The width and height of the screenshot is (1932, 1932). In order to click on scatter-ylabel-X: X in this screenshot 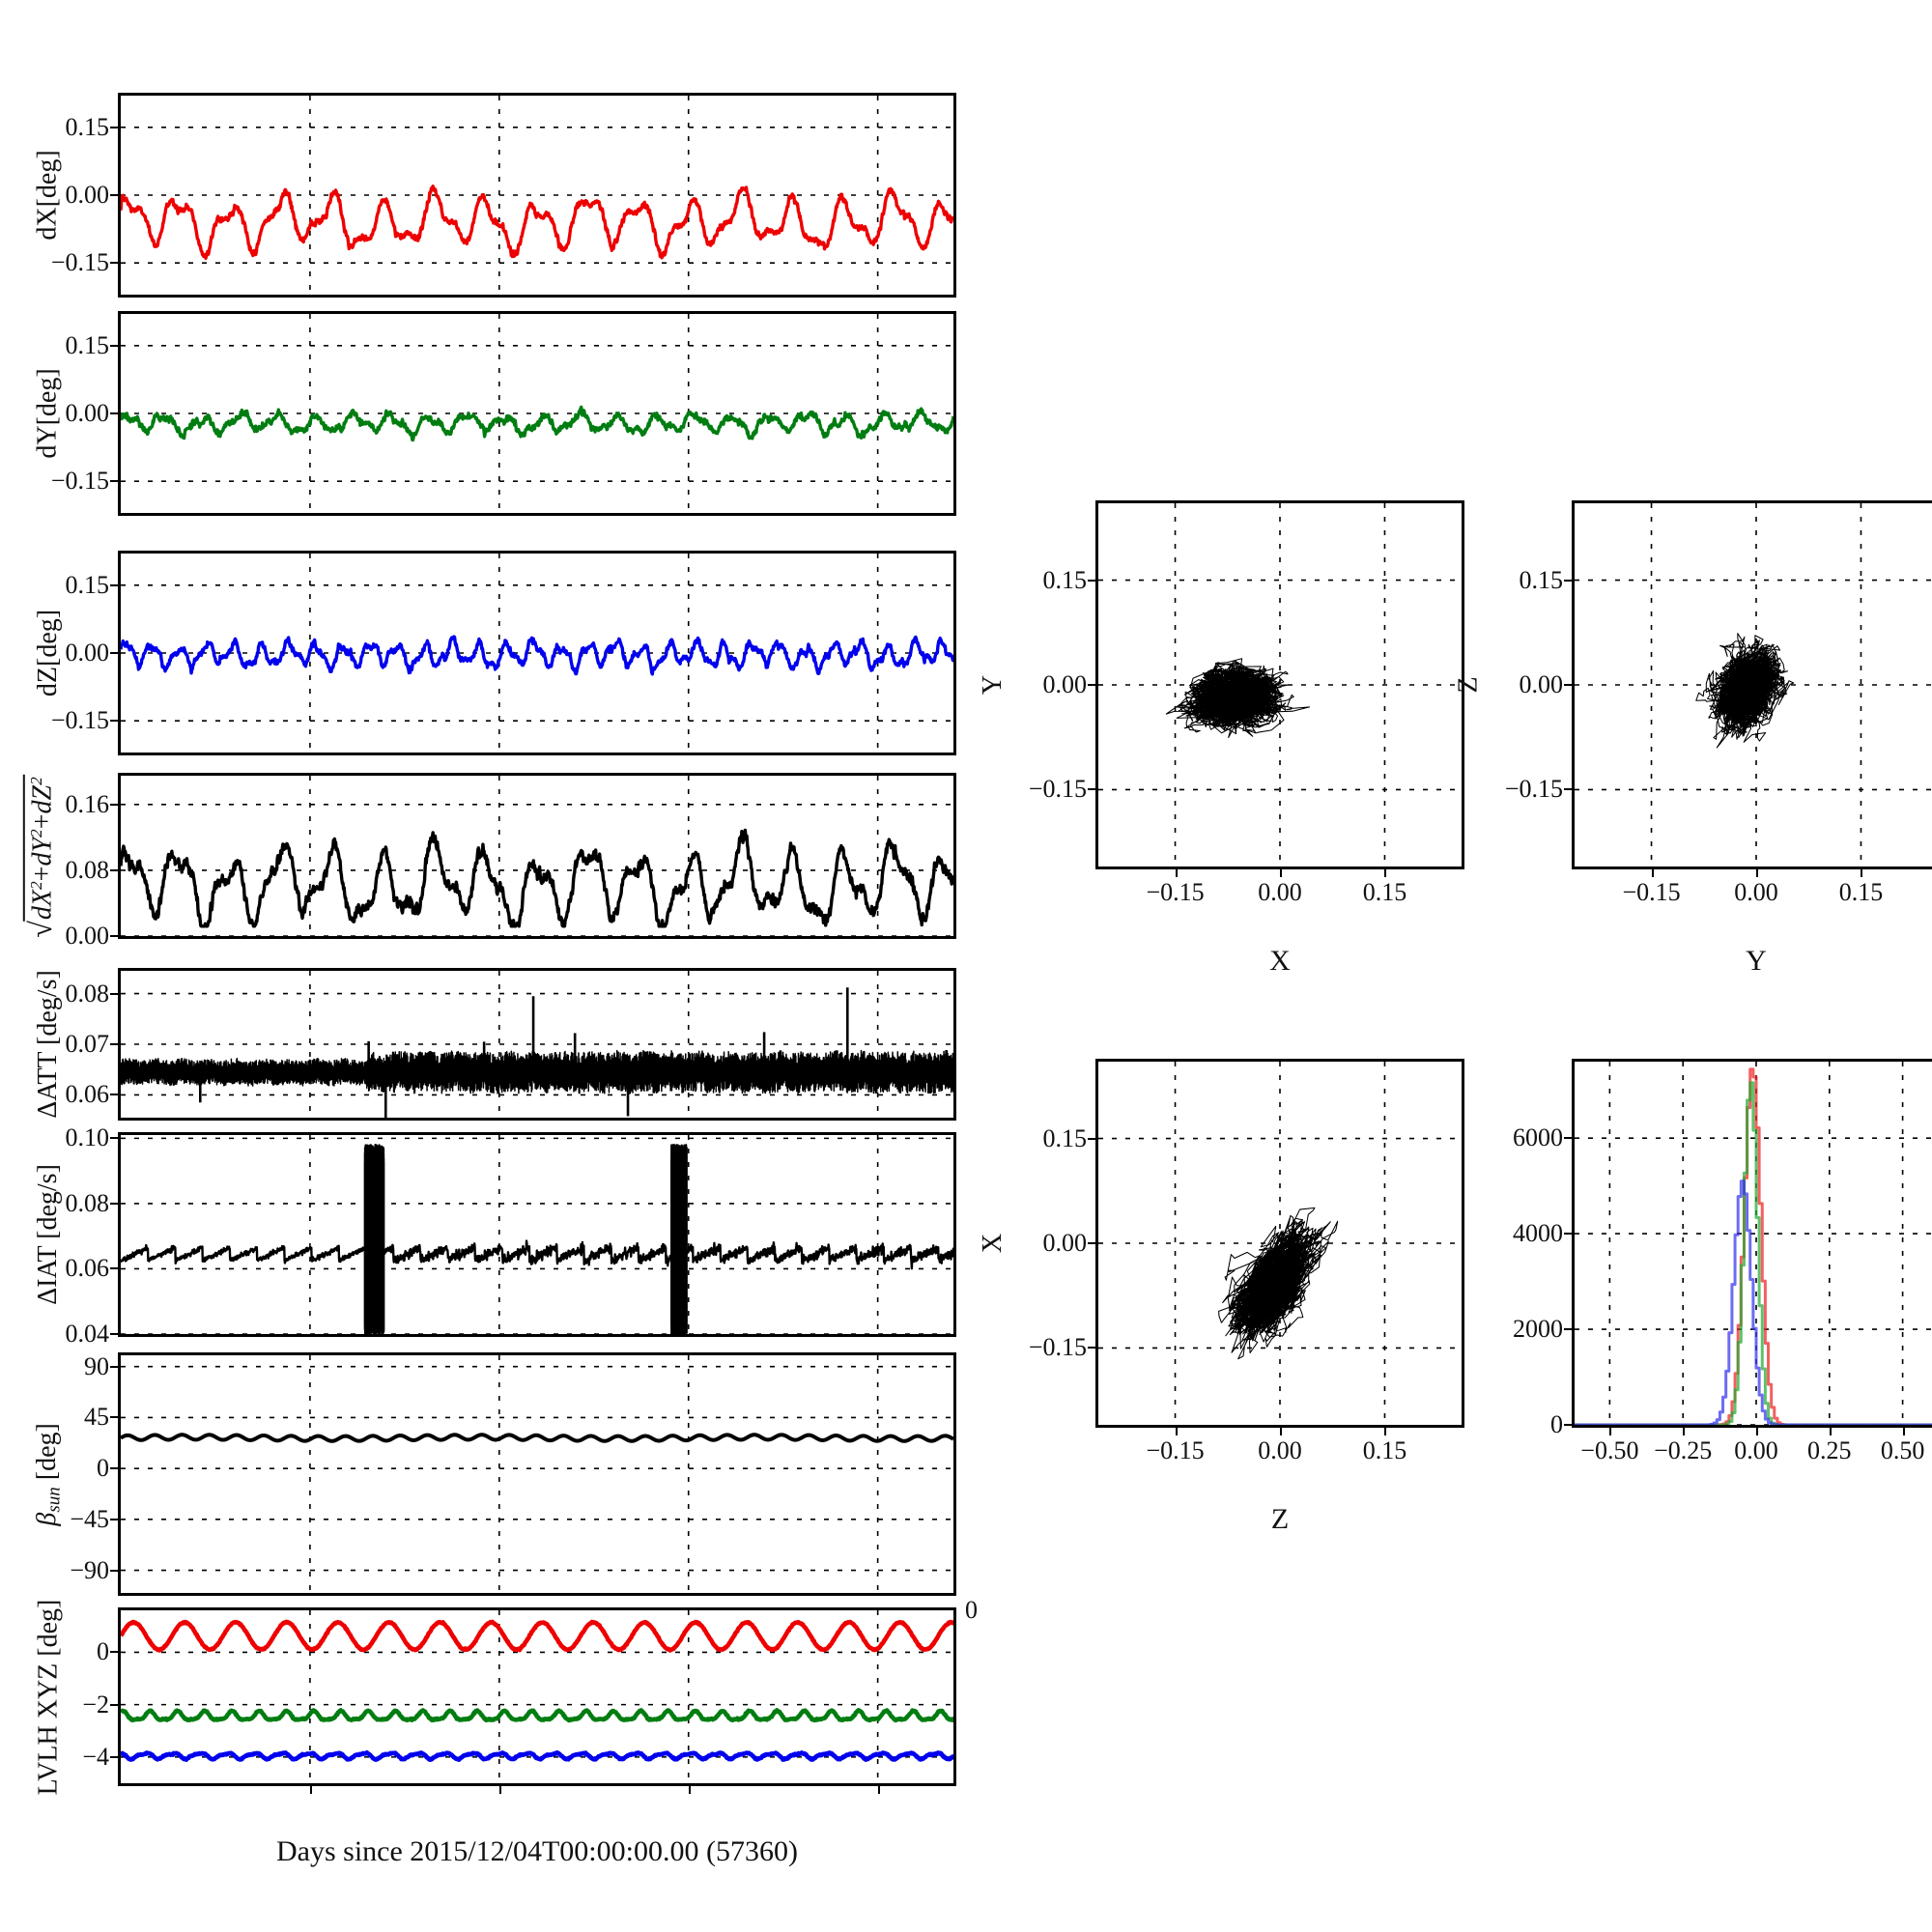, I will do `click(992, 1243)`.